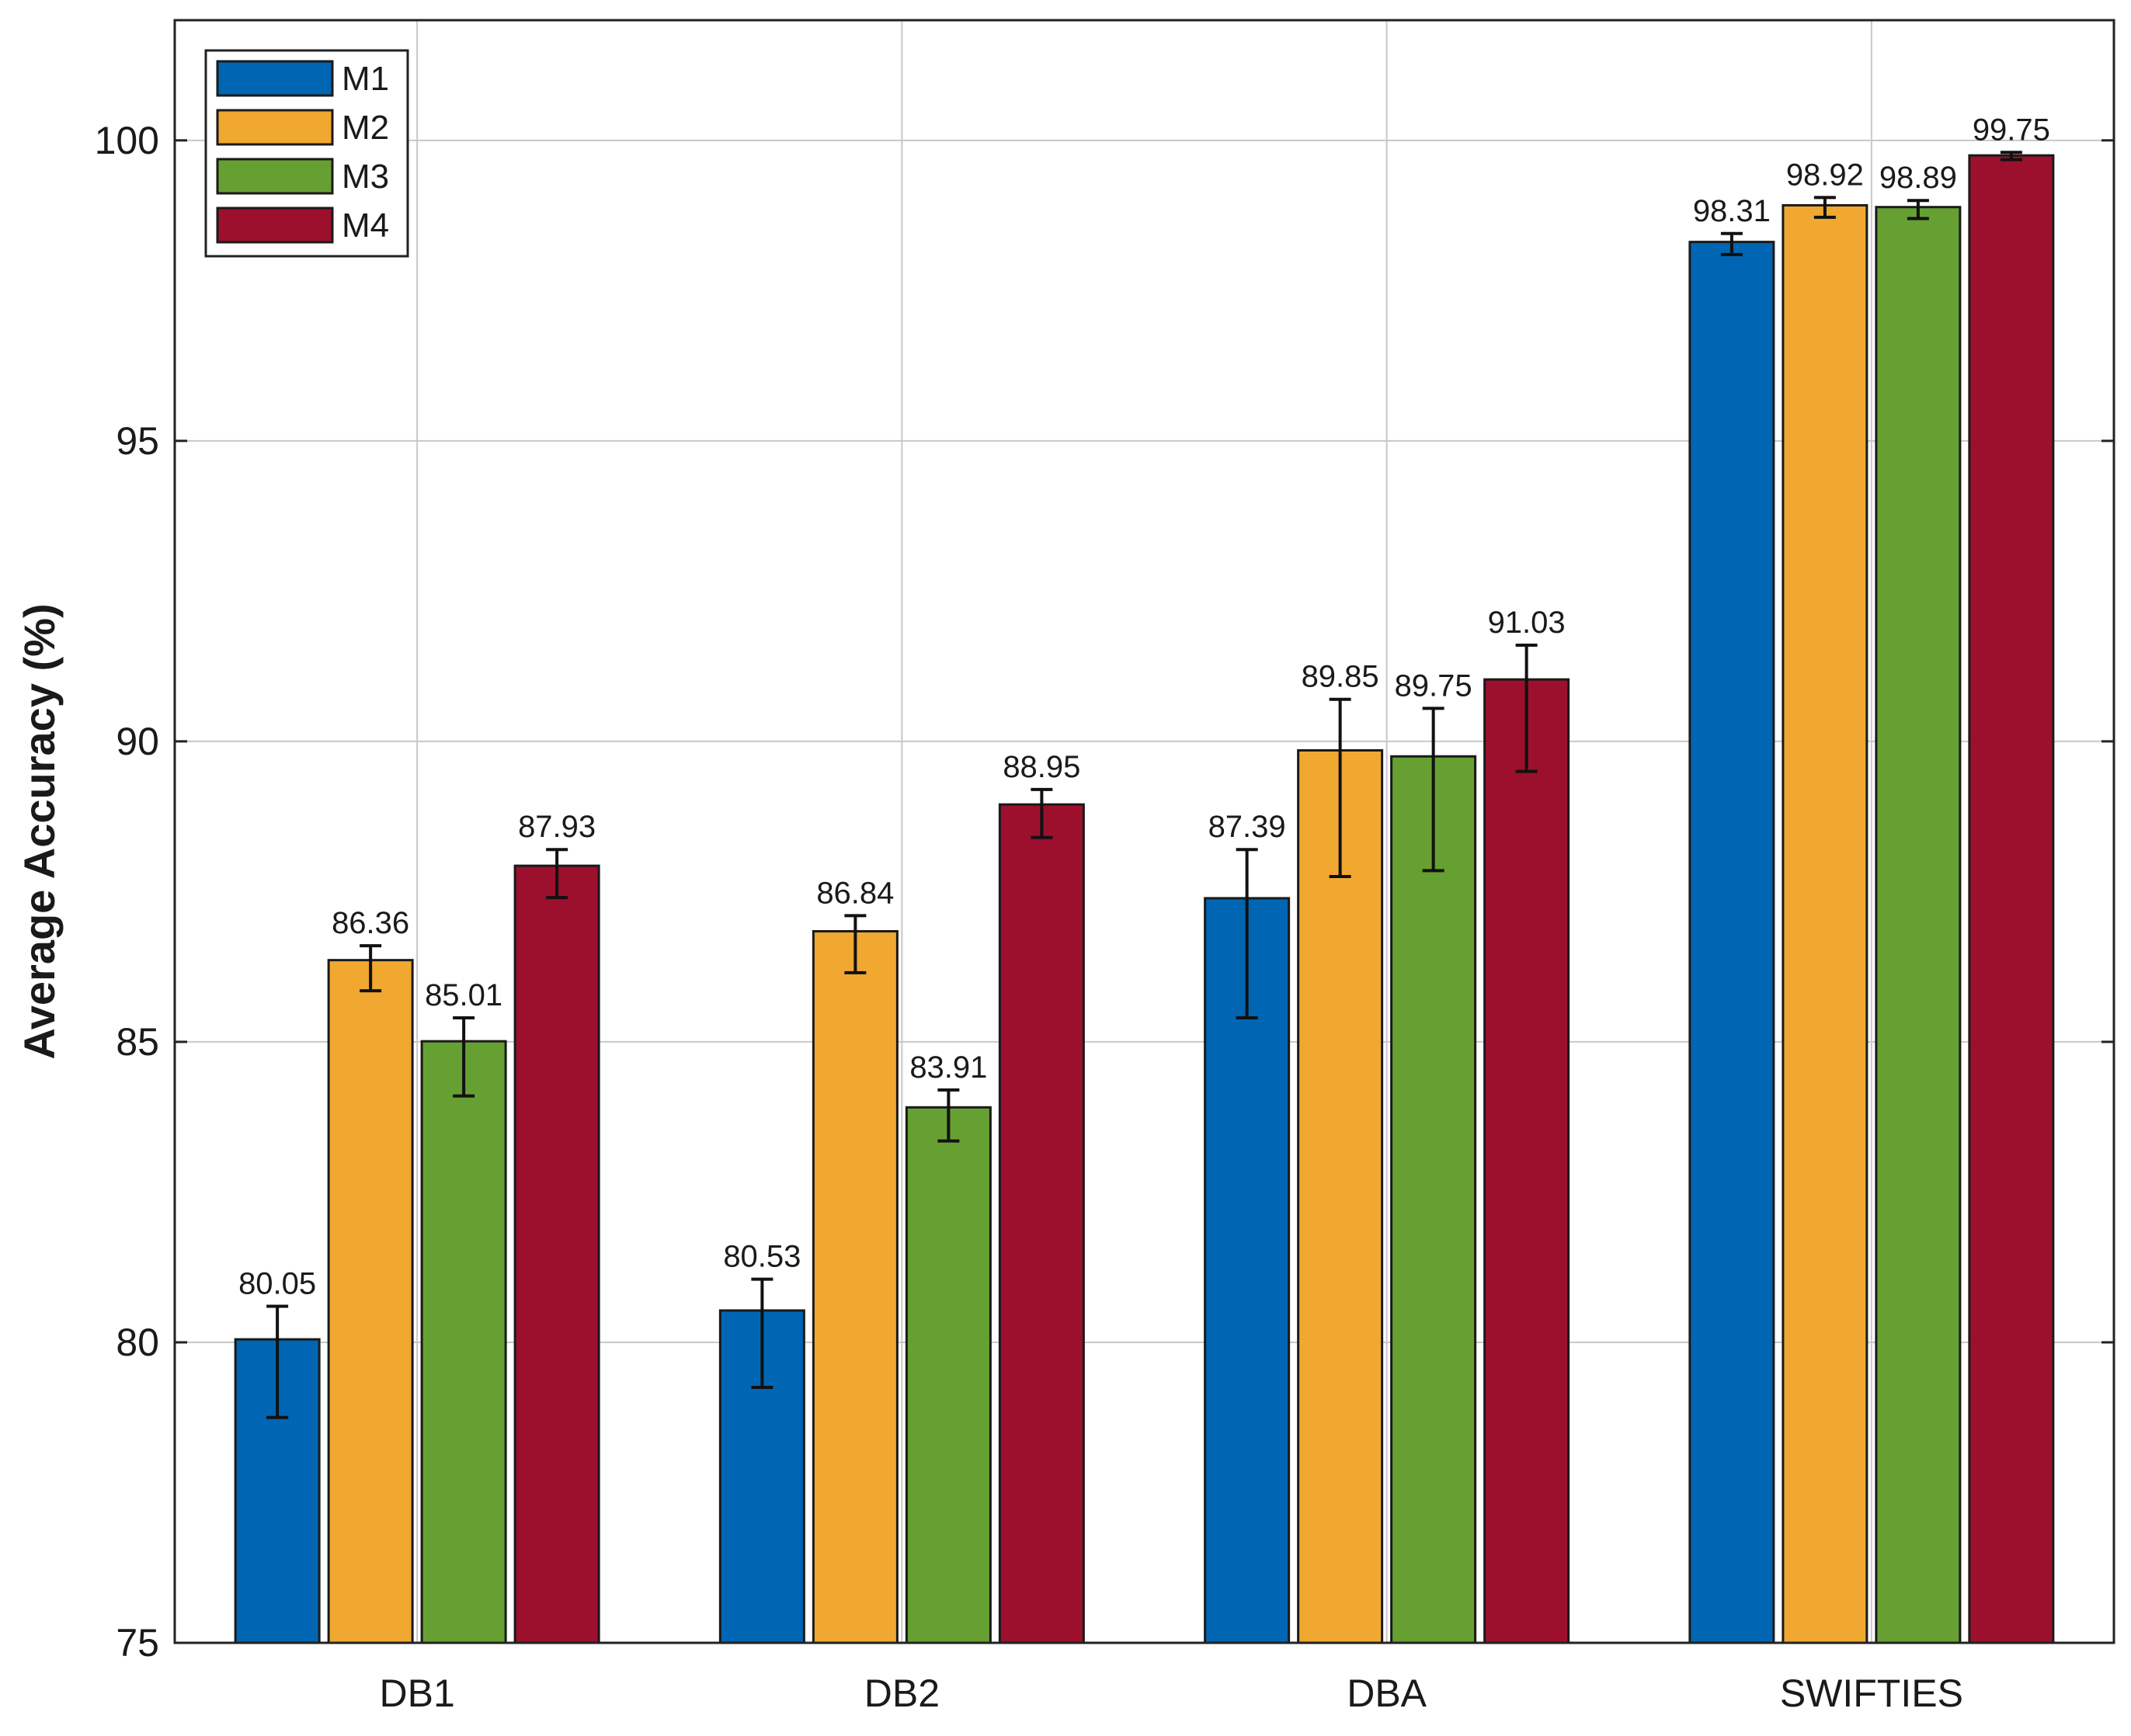 This screenshot has width=2131, height=1736. Describe the element at coordinates (1041, 767) in the screenshot. I see `data-label: 88.95` at that location.